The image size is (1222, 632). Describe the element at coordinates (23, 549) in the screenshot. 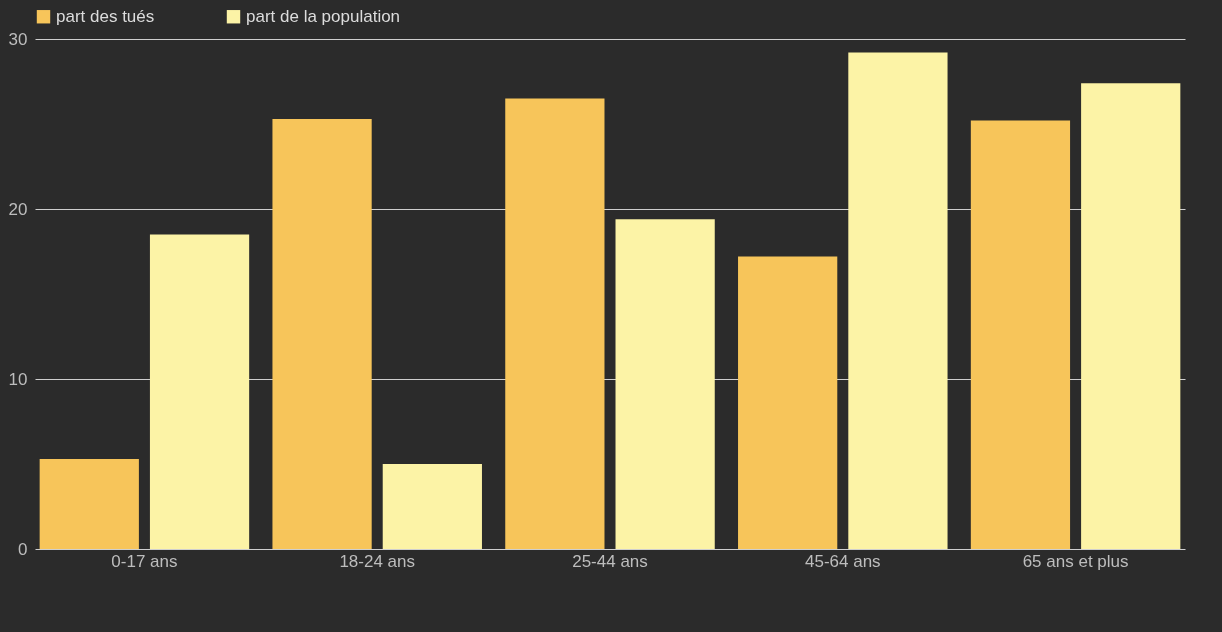

I see `y-tick-label: 0` at that location.